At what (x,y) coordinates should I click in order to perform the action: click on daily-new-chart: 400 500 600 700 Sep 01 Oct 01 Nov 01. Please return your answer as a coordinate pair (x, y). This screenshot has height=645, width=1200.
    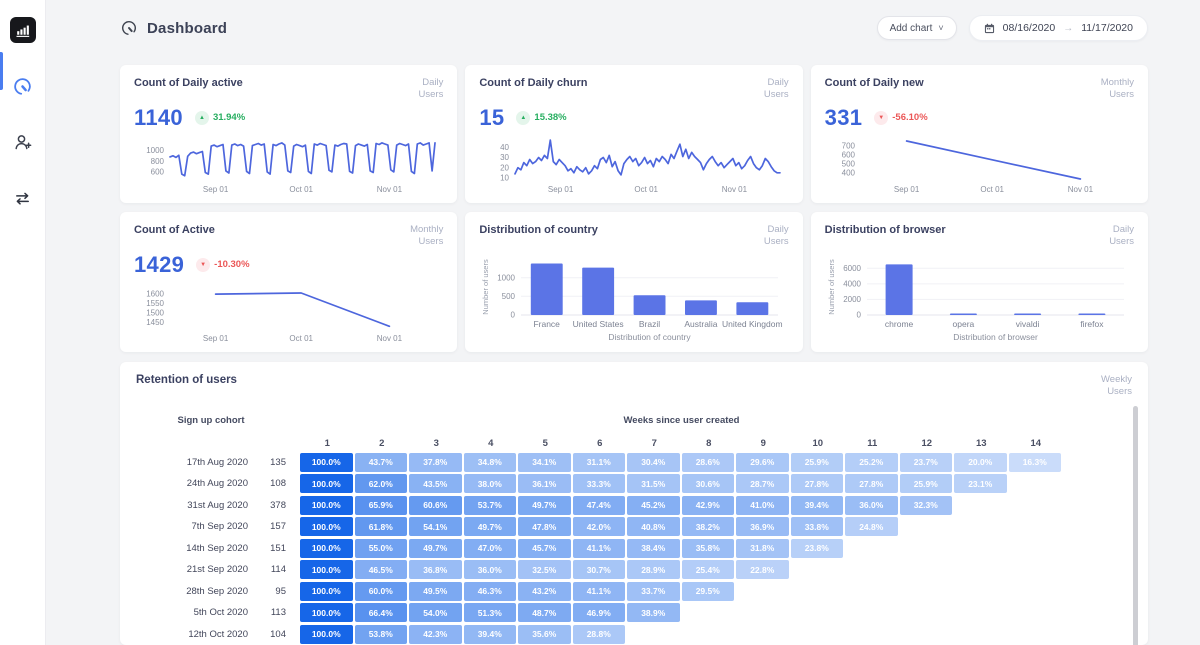
    Looking at the image, I should click on (979, 163).